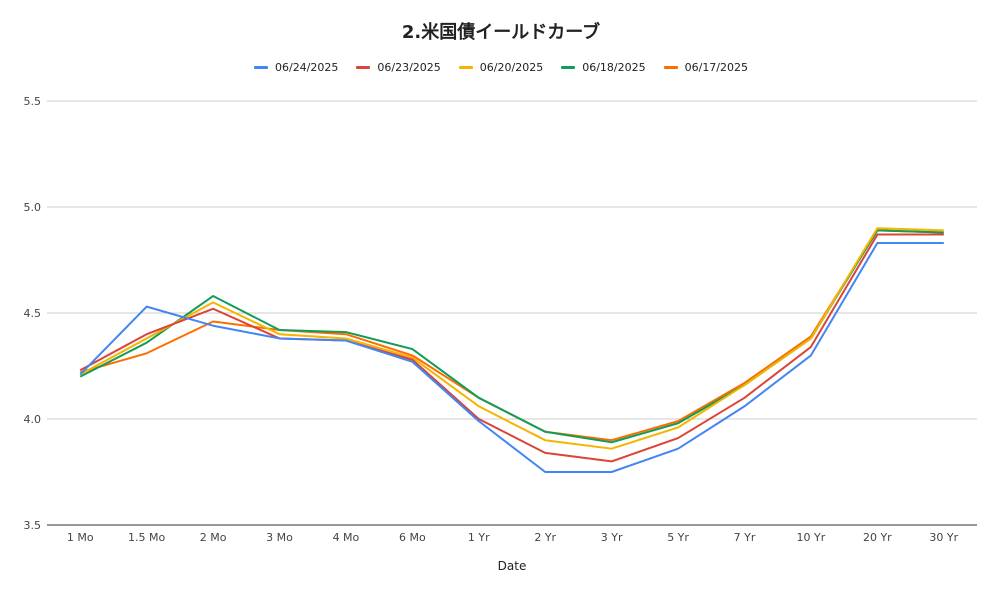  I want to click on x-tick-label: 5 Yr, so click(678, 537).